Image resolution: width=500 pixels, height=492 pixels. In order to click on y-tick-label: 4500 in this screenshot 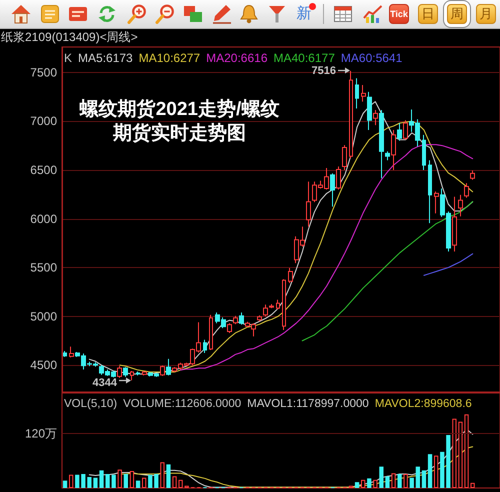, I will do `click(44, 365)`.